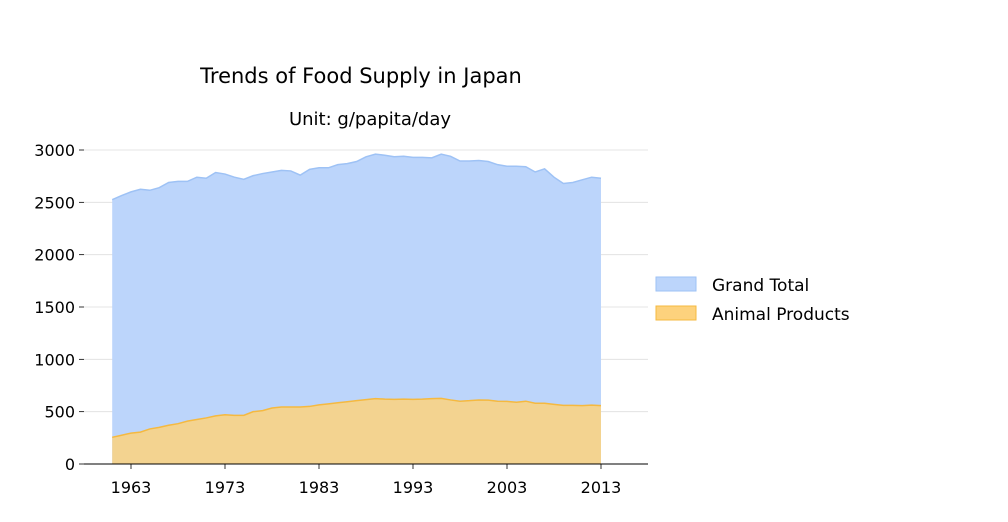 This screenshot has height=522, width=1008. I want to click on x-tick-label: 1973, so click(225, 487).